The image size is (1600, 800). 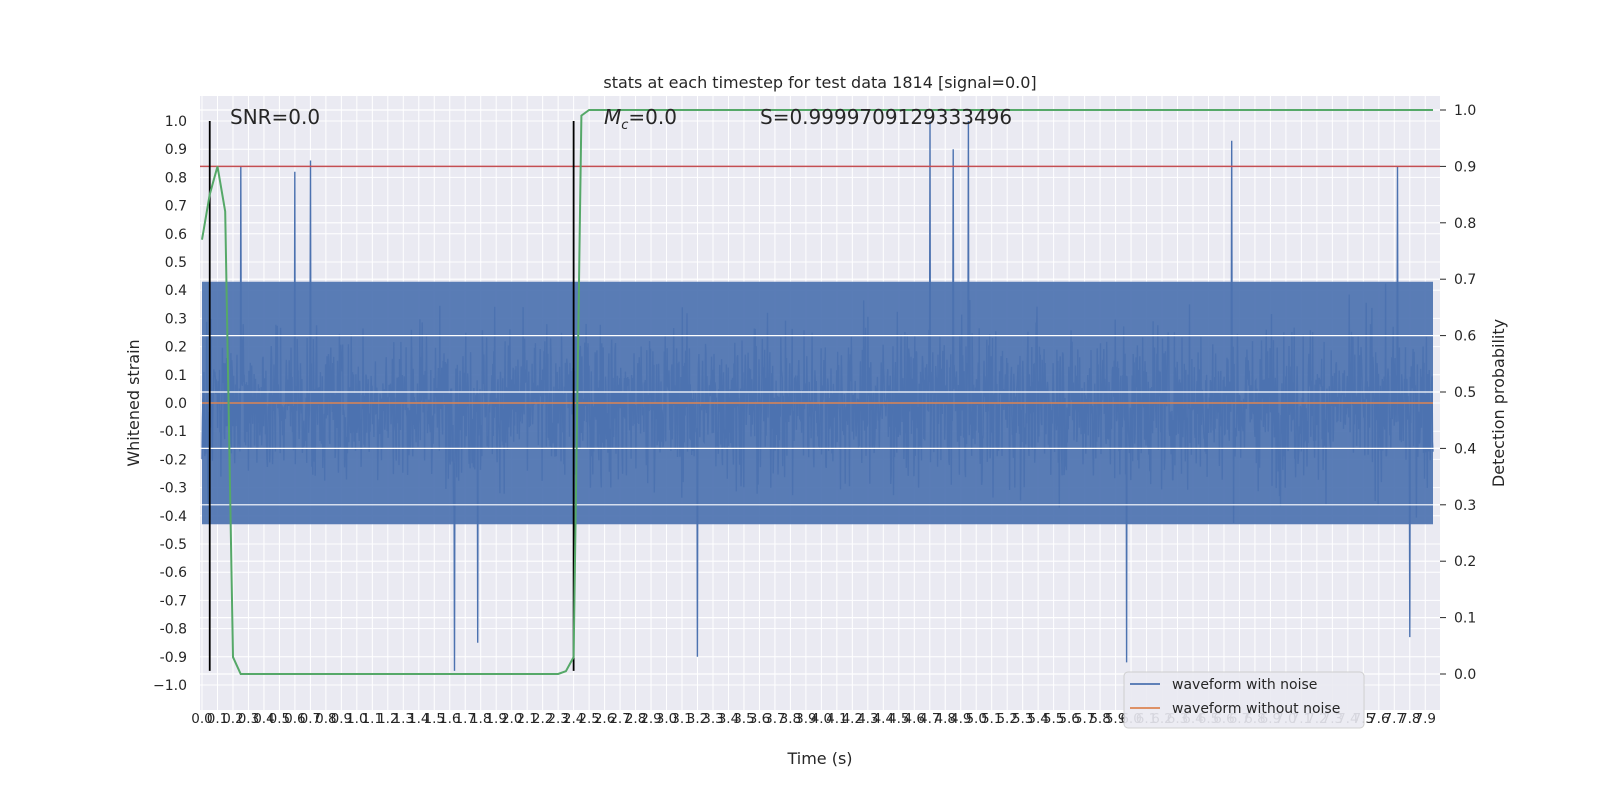 What do you see at coordinates (624, 125) in the screenshot?
I see `mc-subscript: c` at bounding box center [624, 125].